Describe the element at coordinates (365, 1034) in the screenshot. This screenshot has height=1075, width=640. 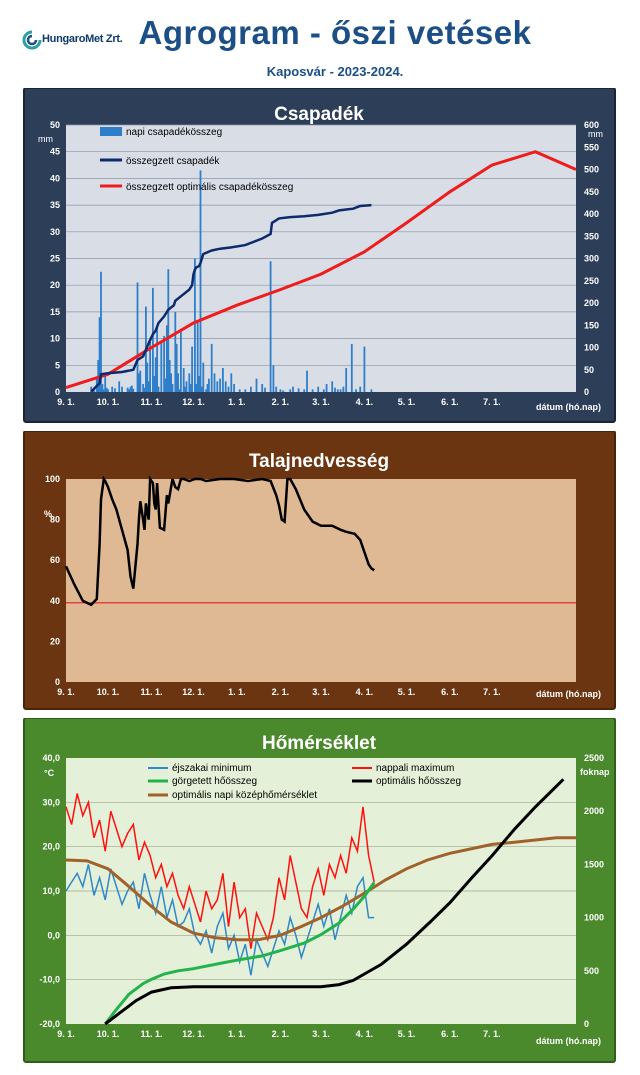
I see `temperature-x-tick-label: 4. 1.` at that location.